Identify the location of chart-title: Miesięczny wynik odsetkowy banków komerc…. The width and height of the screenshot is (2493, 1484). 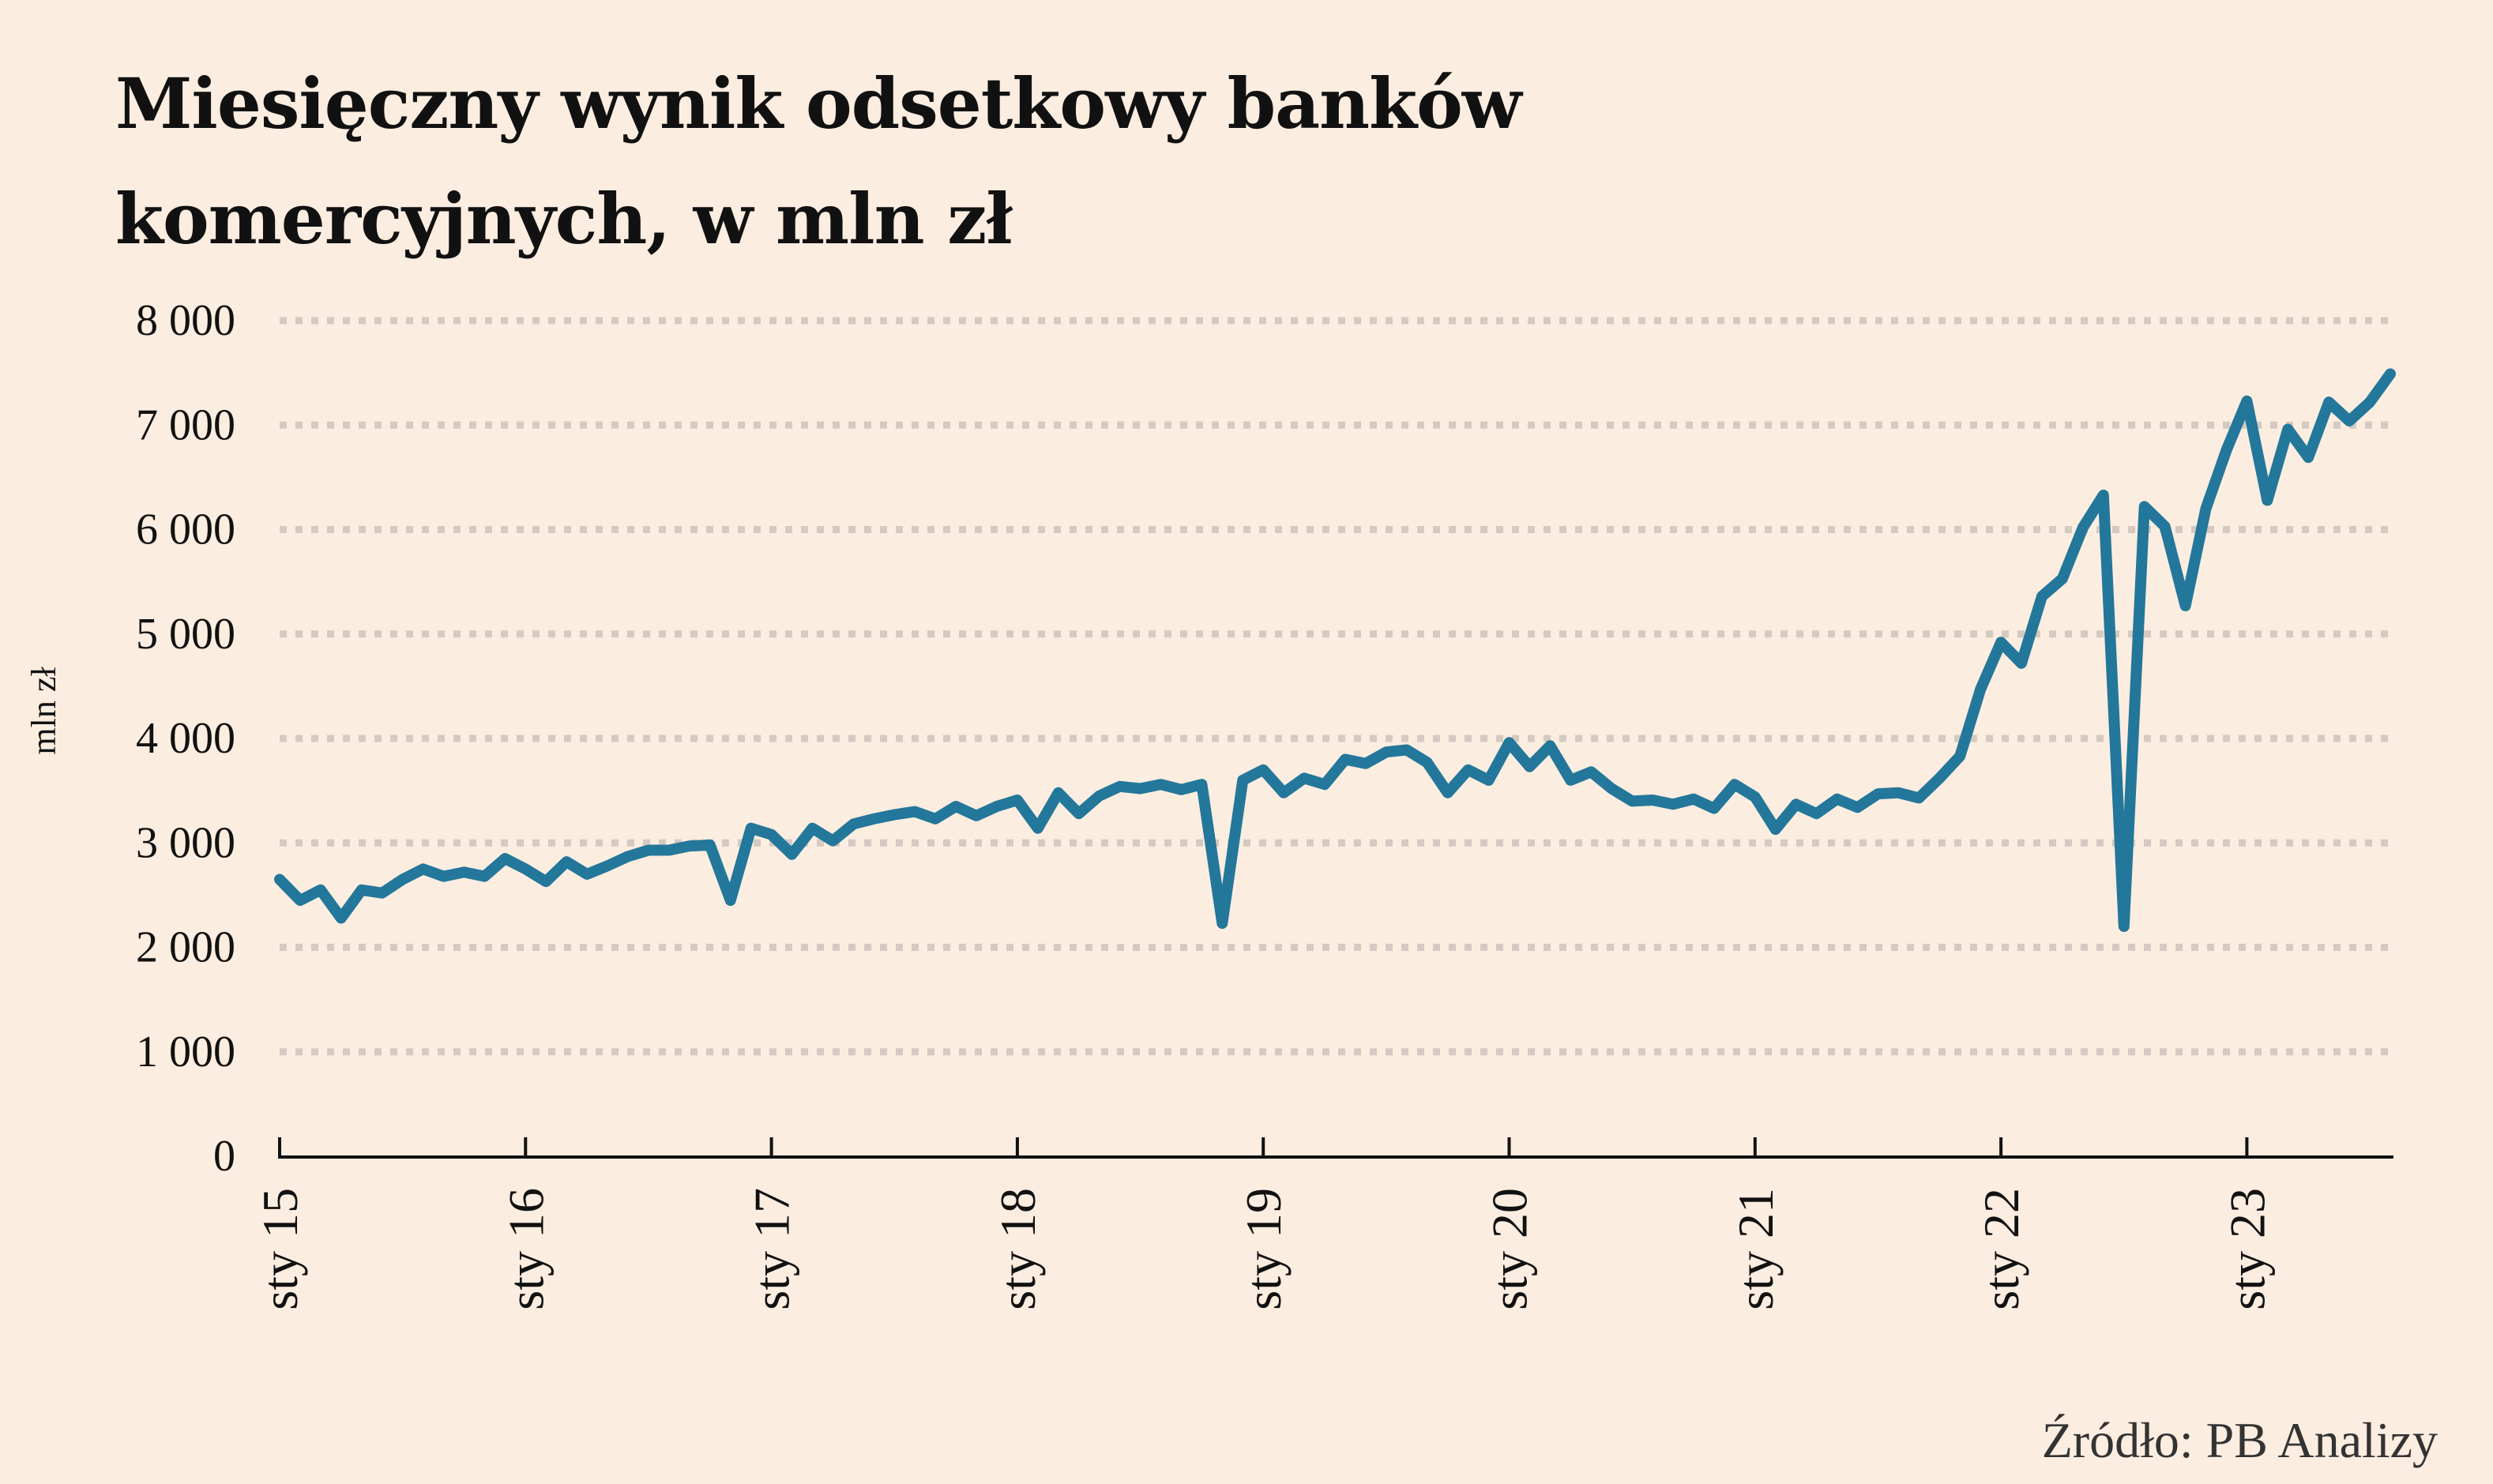
(818, 161).